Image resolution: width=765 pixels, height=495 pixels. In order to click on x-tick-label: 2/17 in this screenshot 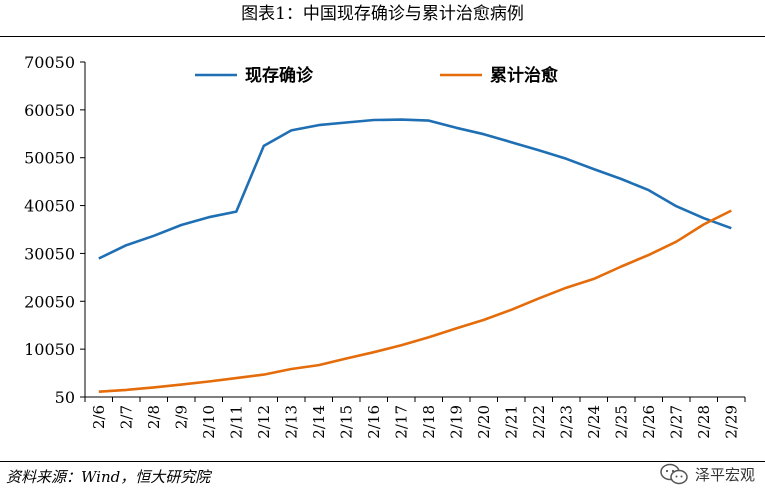, I will do `click(401, 422)`.